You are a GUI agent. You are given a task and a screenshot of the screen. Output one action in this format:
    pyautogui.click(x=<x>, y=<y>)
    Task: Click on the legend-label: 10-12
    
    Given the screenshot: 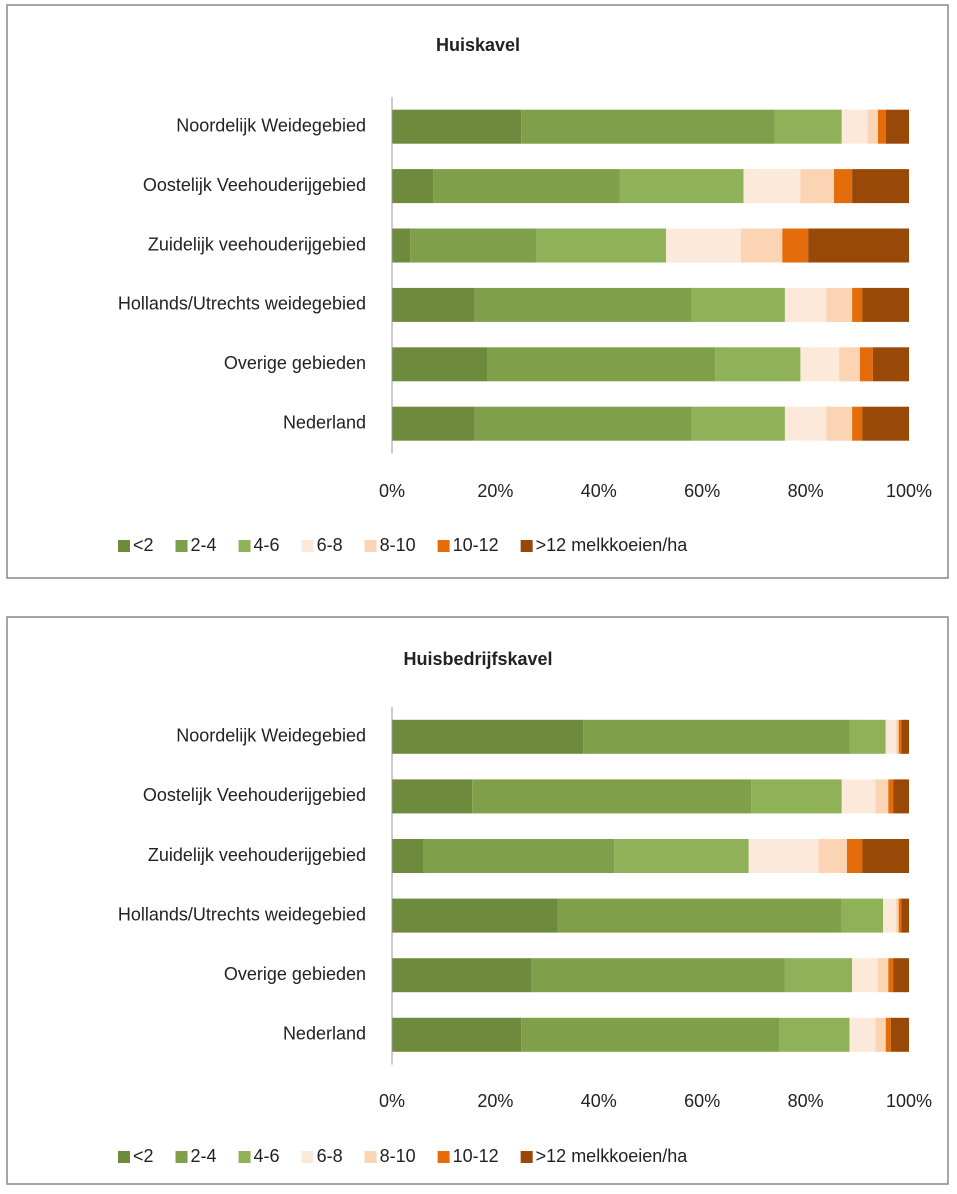 What is the action you would take?
    pyautogui.click(x=476, y=1156)
    